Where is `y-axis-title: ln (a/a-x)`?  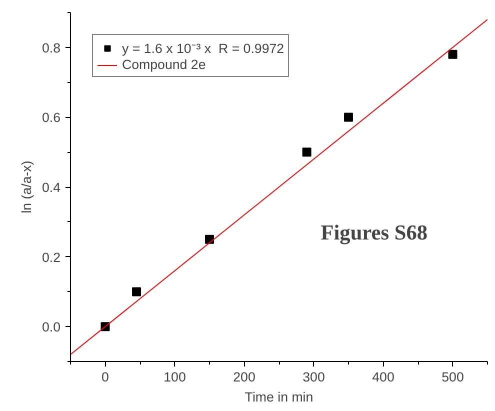
y-axis-title: ln (a/a-x) is located at coordinates (26, 187).